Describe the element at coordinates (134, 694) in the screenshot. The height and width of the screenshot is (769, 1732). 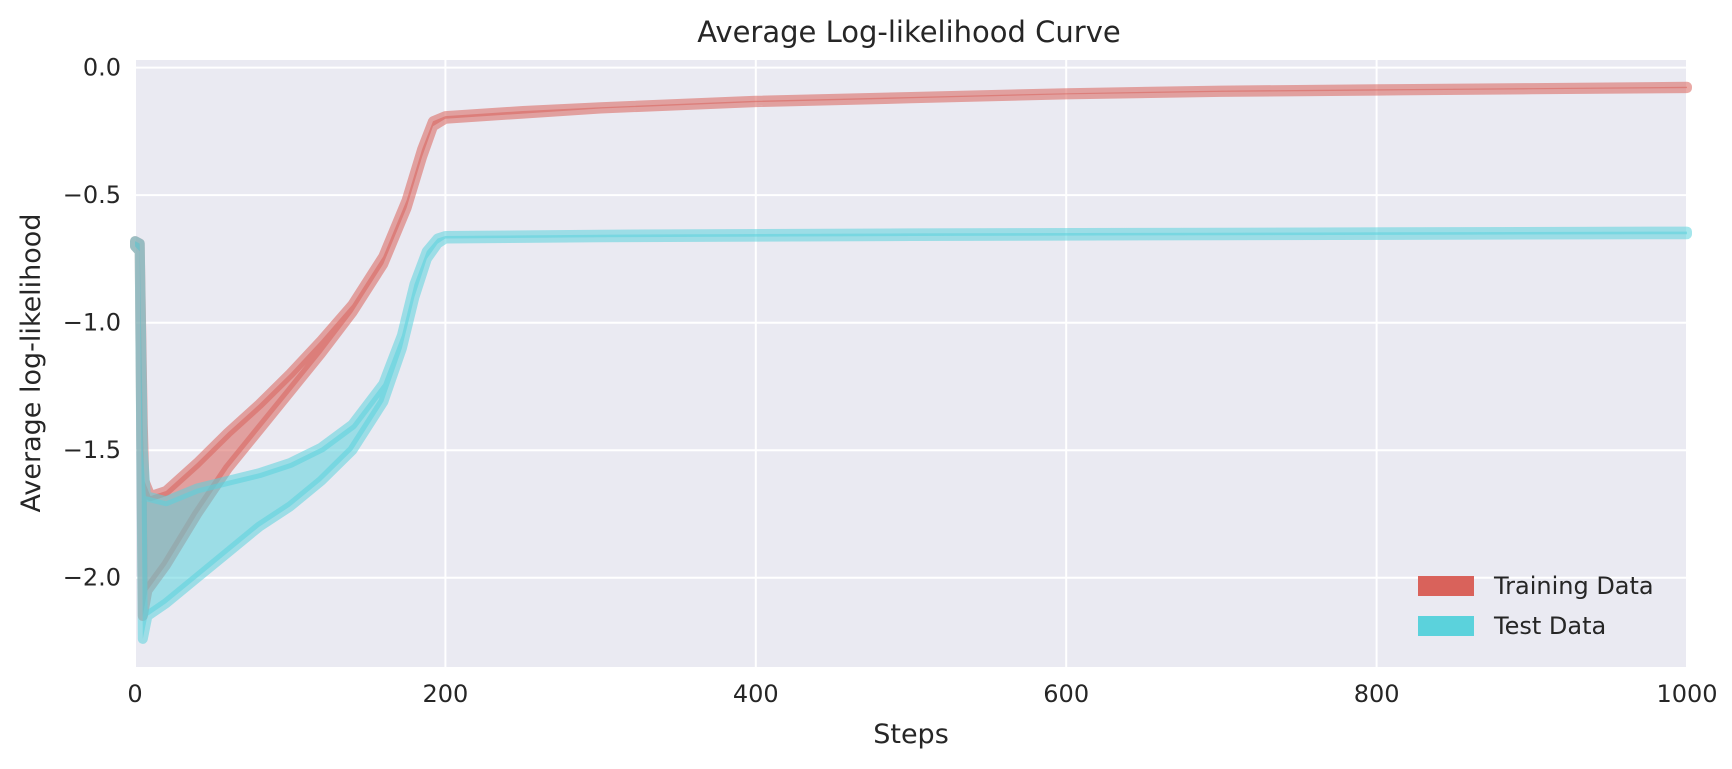
I see `x-tick-label-0: 0` at that location.